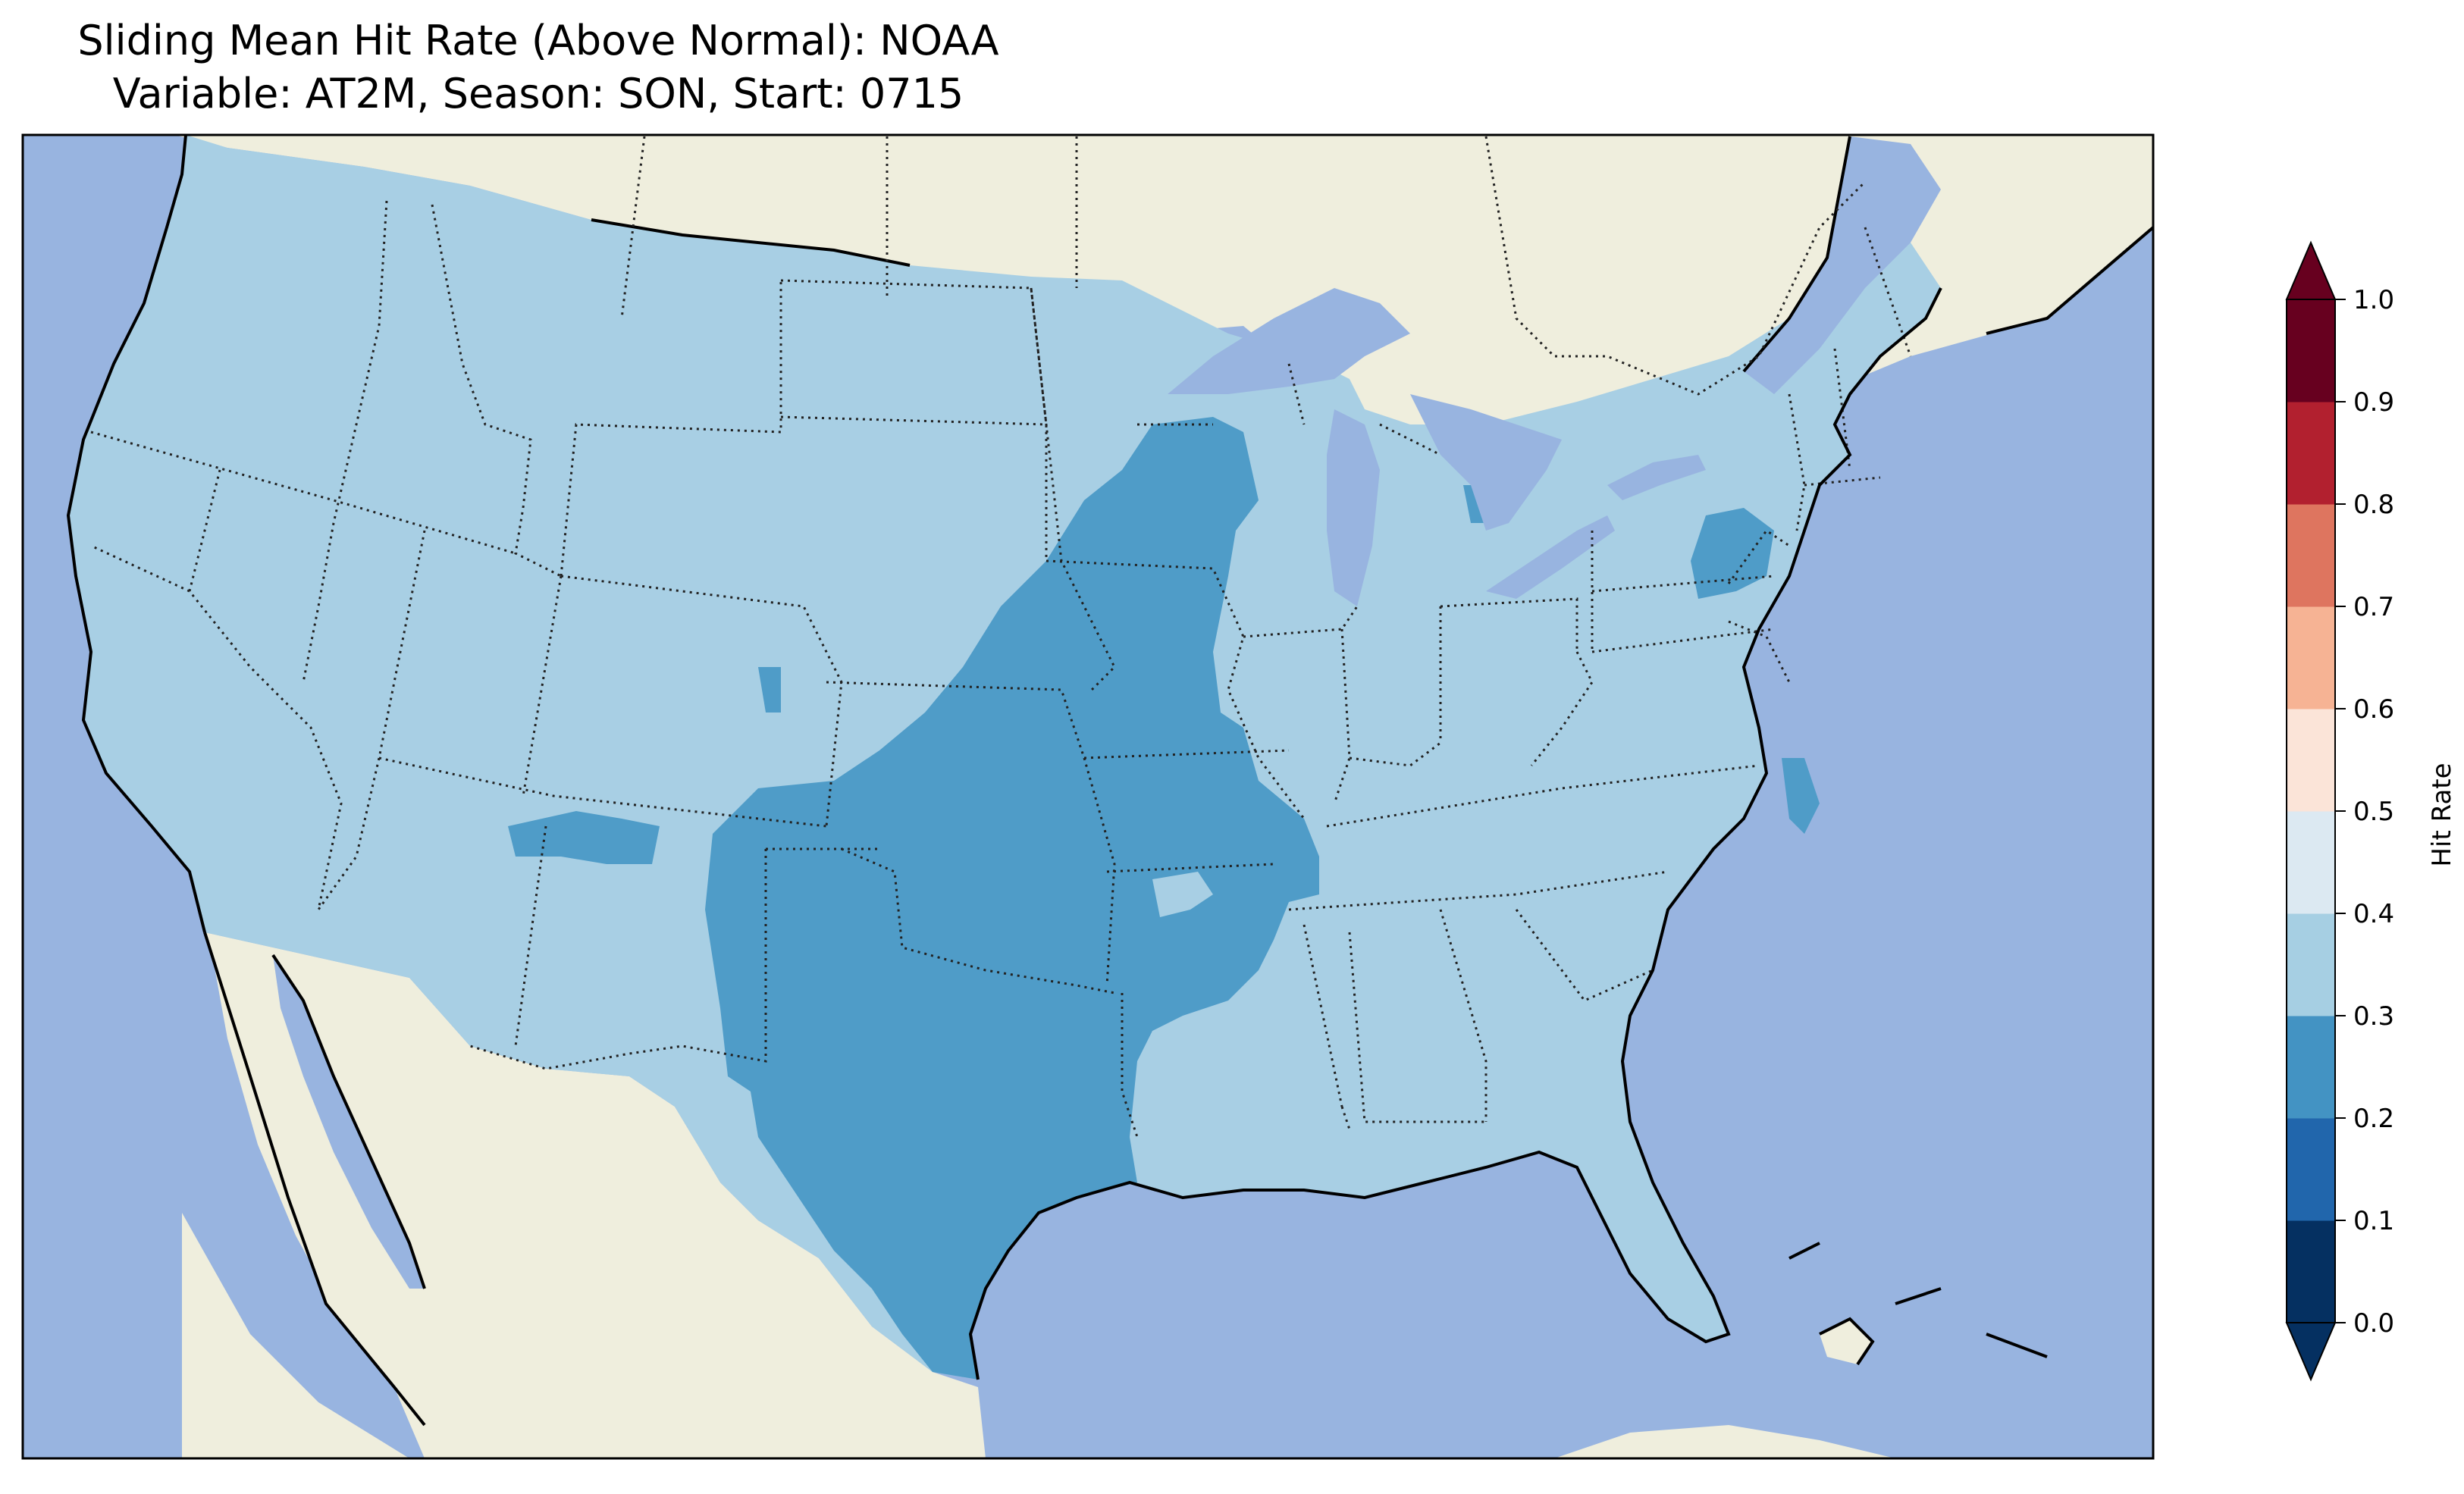 The image size is (2464, 1494). I want to click on country-borders, so click(1243, 266).